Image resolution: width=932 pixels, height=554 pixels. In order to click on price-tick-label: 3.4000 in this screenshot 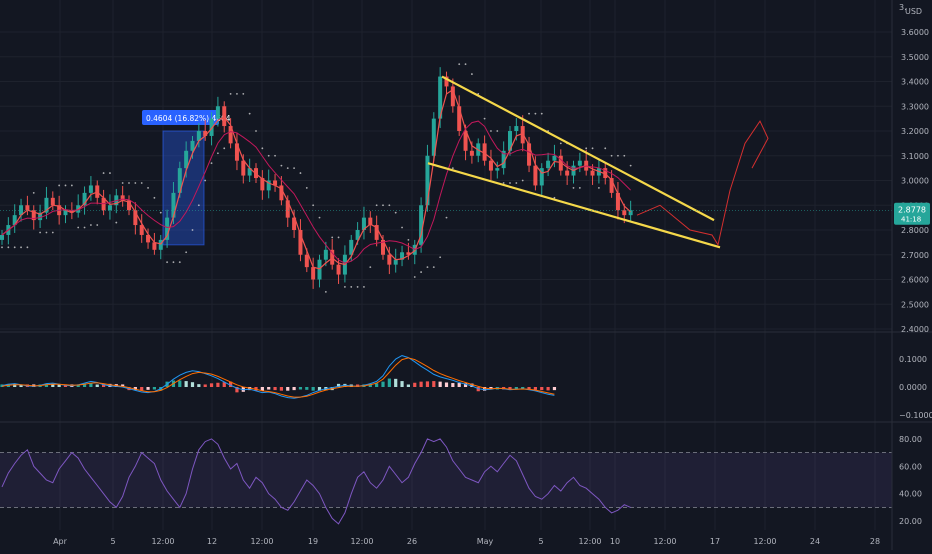, I will do `click(915, 82)`.